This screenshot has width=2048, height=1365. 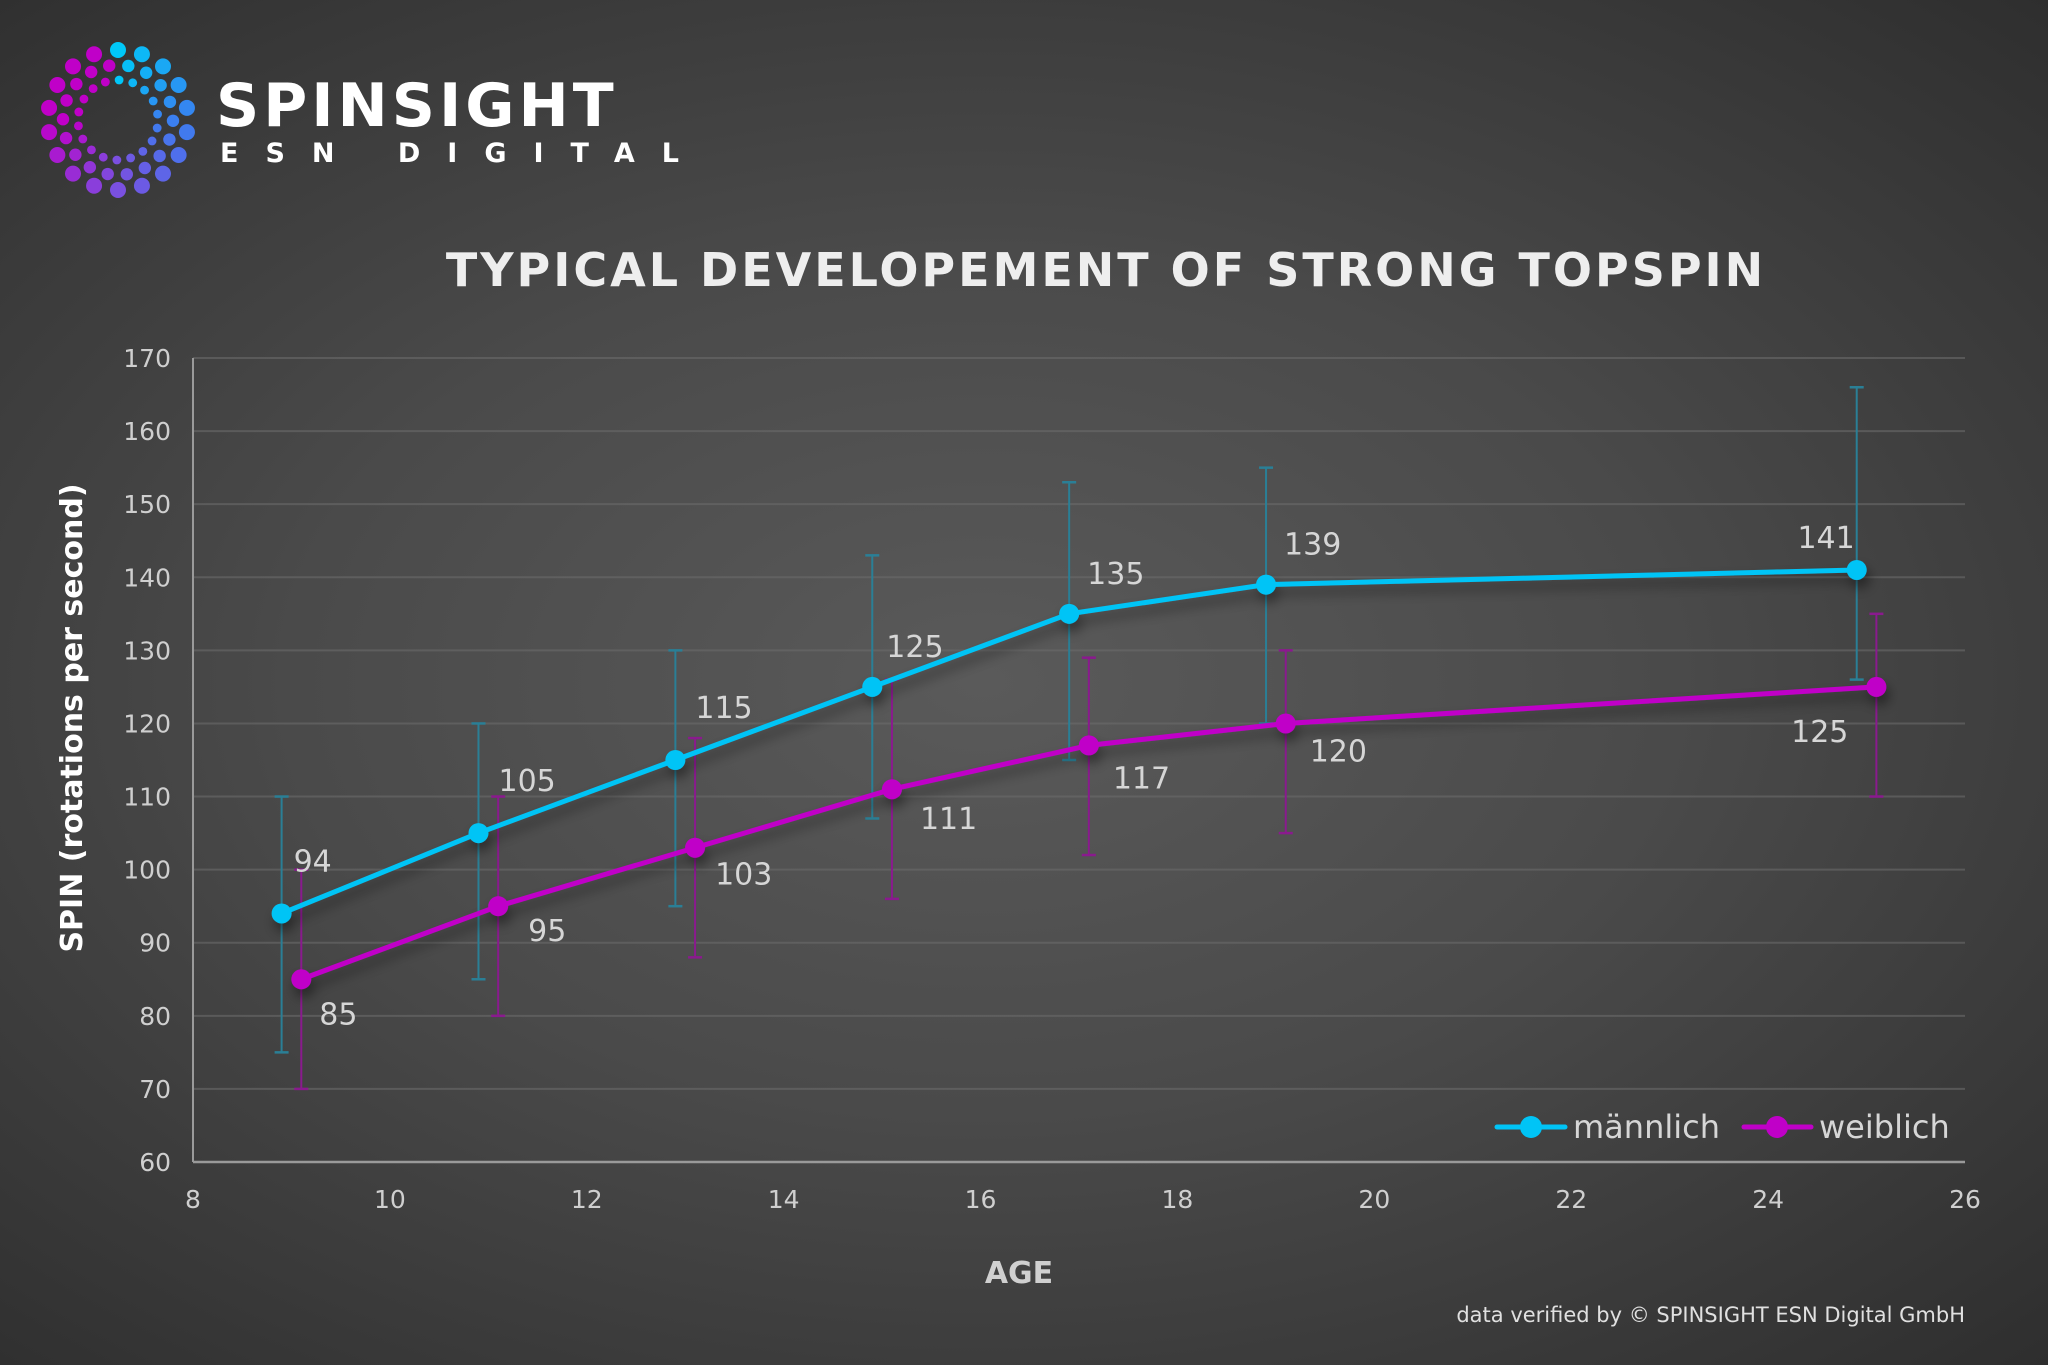 What do you see at coordinates (1312, 545) in the screenshot?
I see `data-label: 139` at bounding box center [1312, 545].